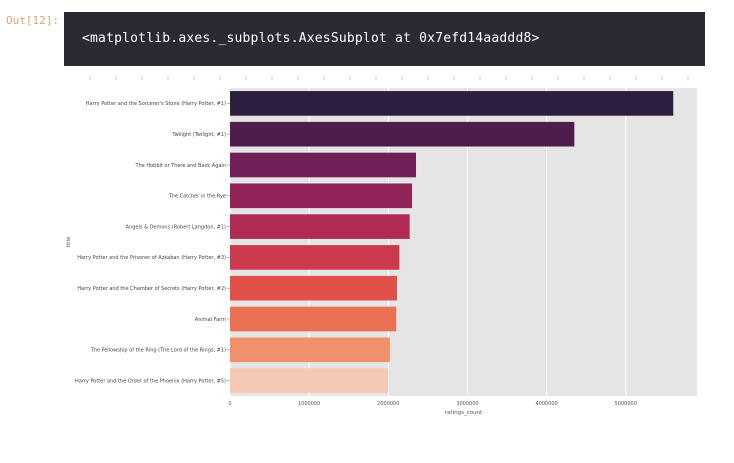 Image resolution: width=734 pixels, height=463 pixels. I want to click on output-prompt: Out[12]:, so click(32, 20).